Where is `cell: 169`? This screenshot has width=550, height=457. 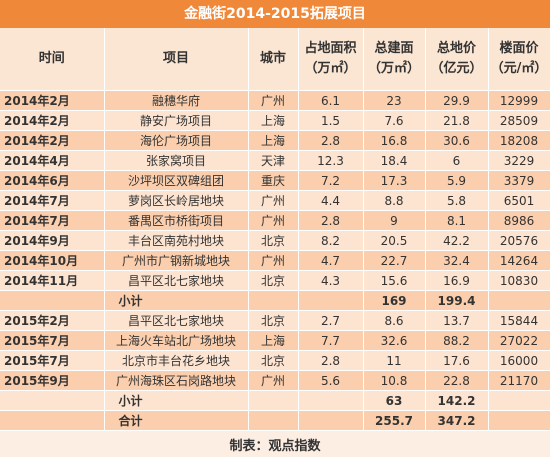 cell: 169 is located at coordinates (394, 300).